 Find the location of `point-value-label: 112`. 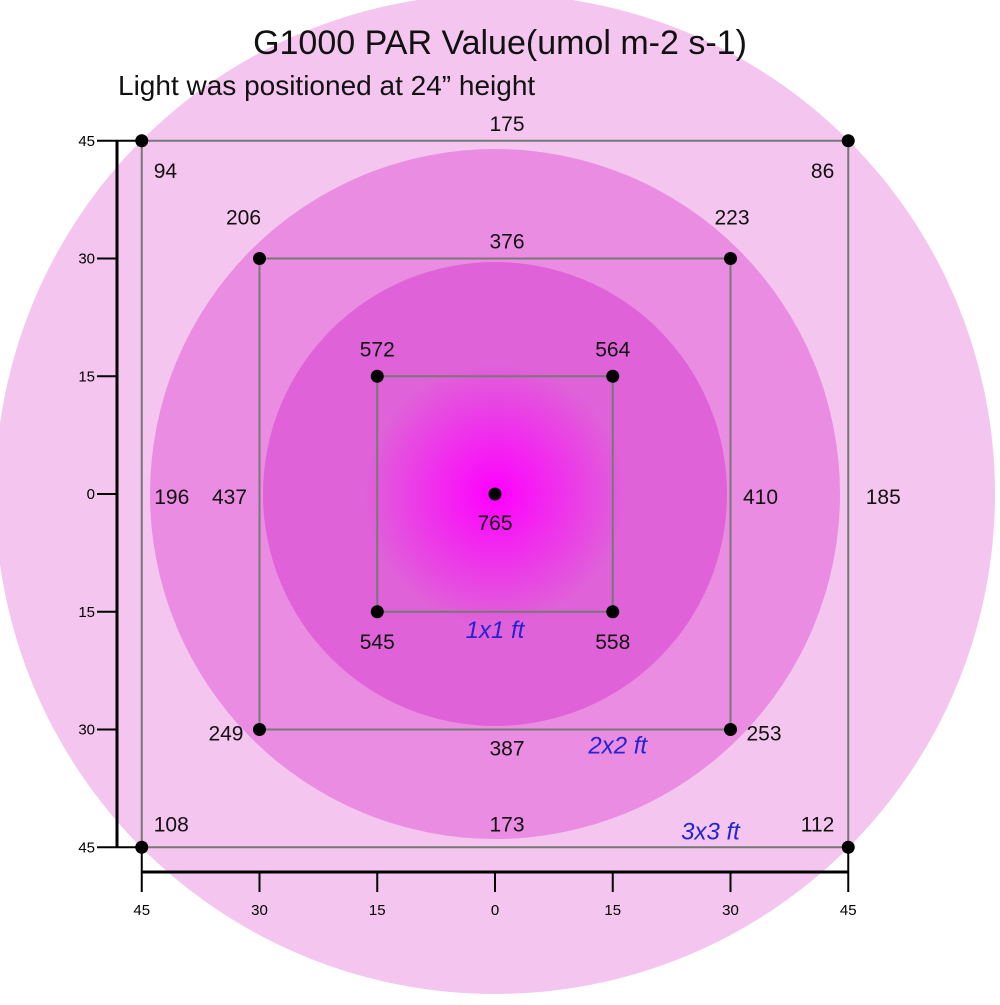

point-value-label: 112 is located at coordinates (817, 824).